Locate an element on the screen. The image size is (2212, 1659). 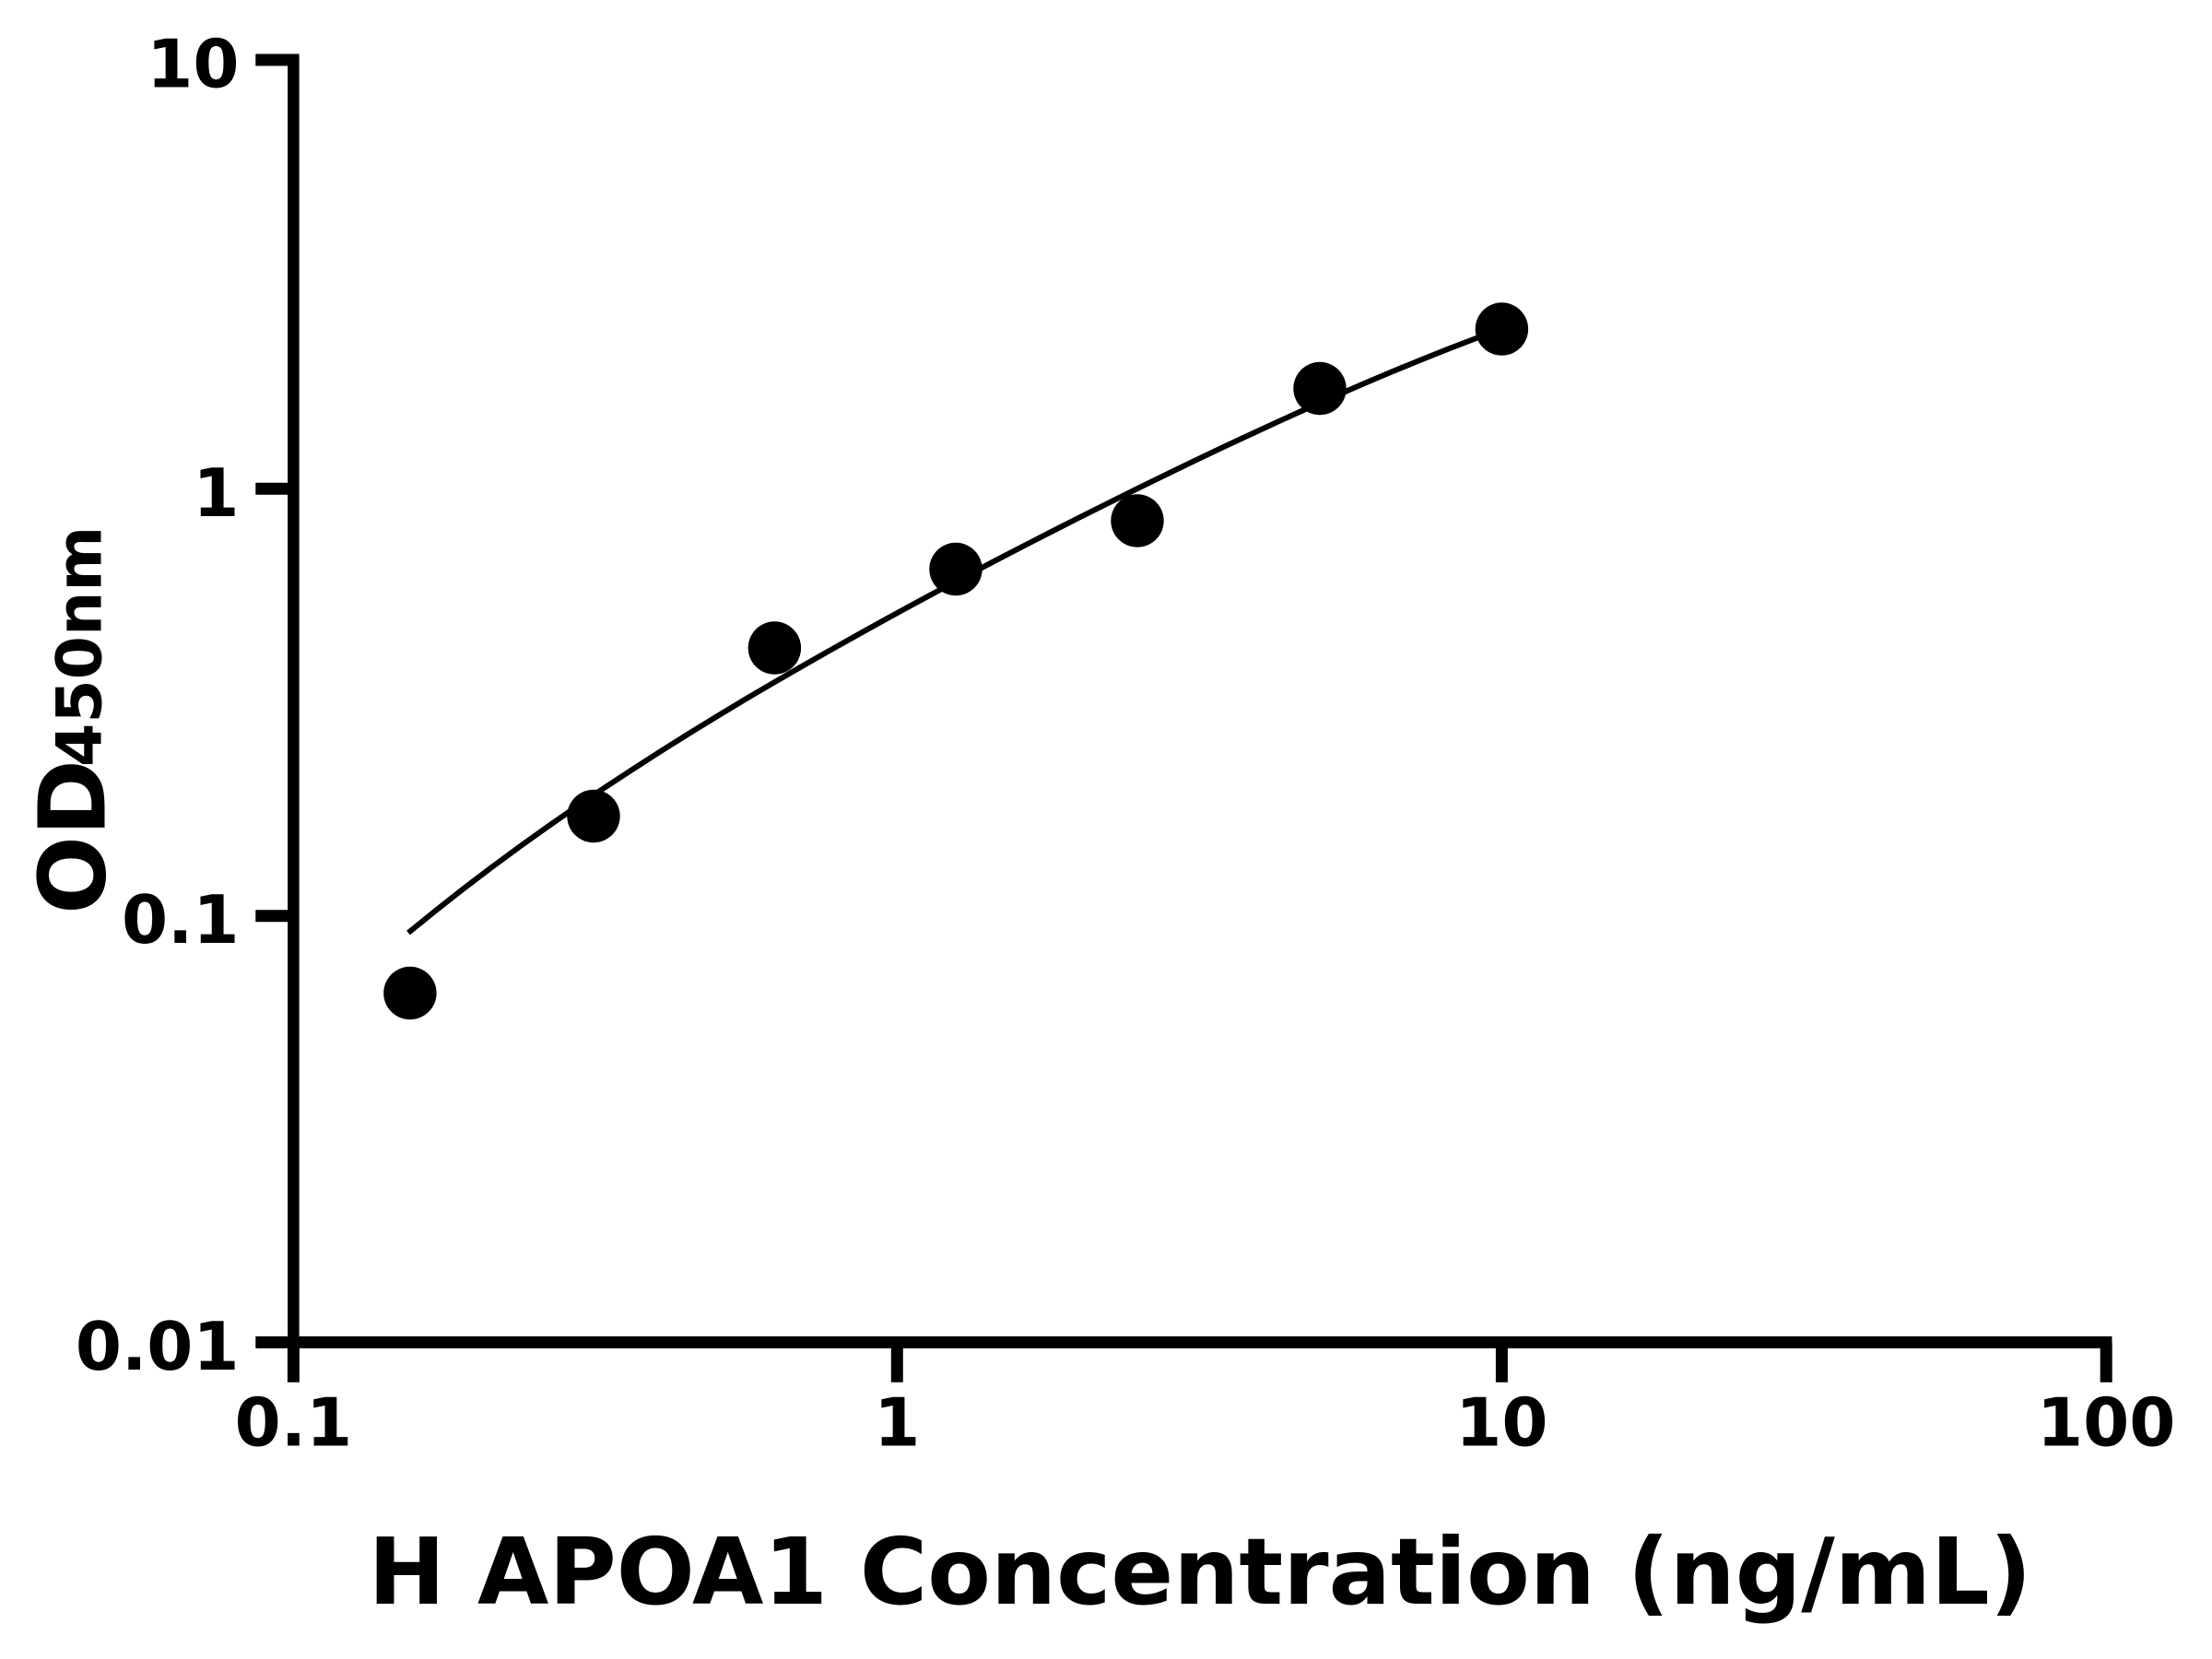
svg-text: H APOA1 Concentration (ng/mL) is located at coordinates (1200, 1572).